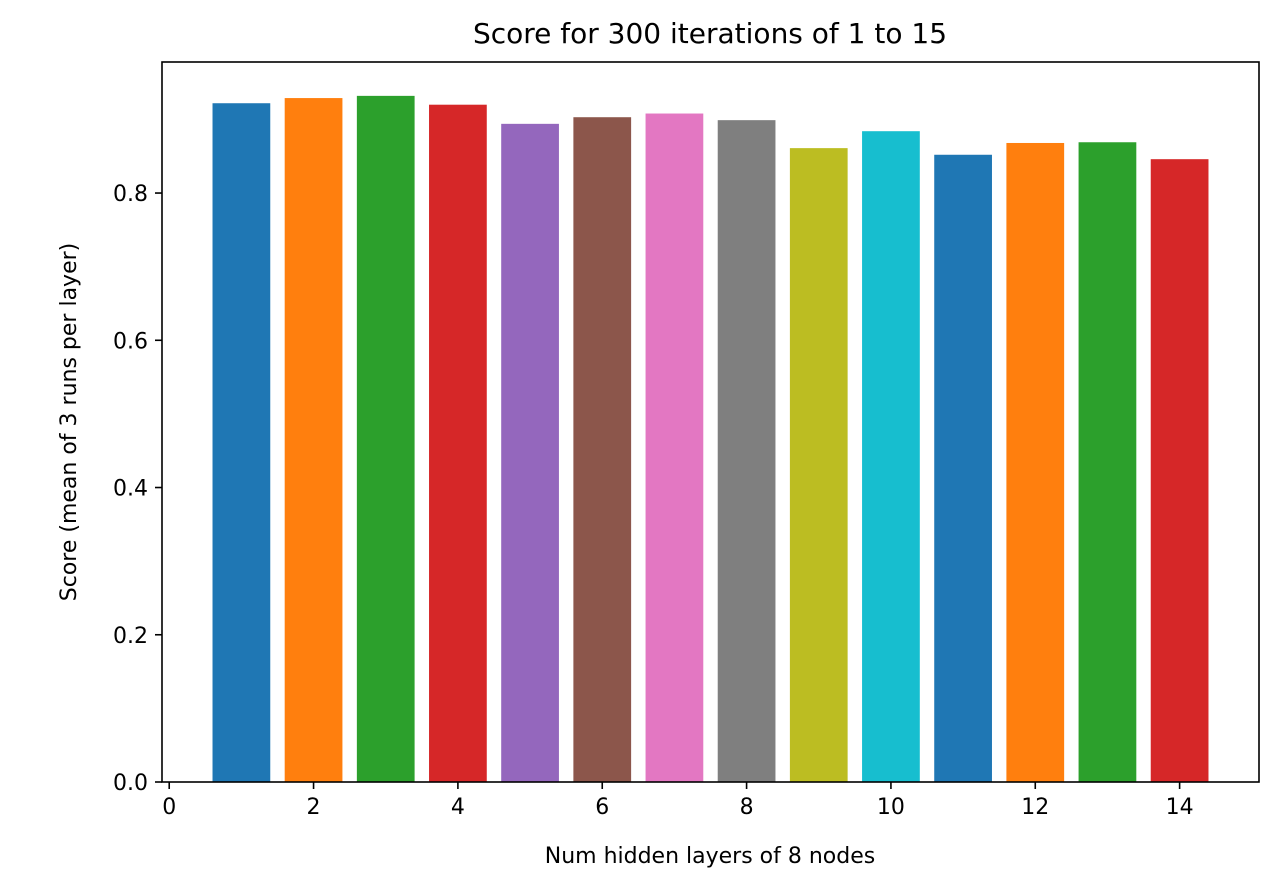  I want to click on y-tick-label-0.8: 0.8, so click(130, 194).